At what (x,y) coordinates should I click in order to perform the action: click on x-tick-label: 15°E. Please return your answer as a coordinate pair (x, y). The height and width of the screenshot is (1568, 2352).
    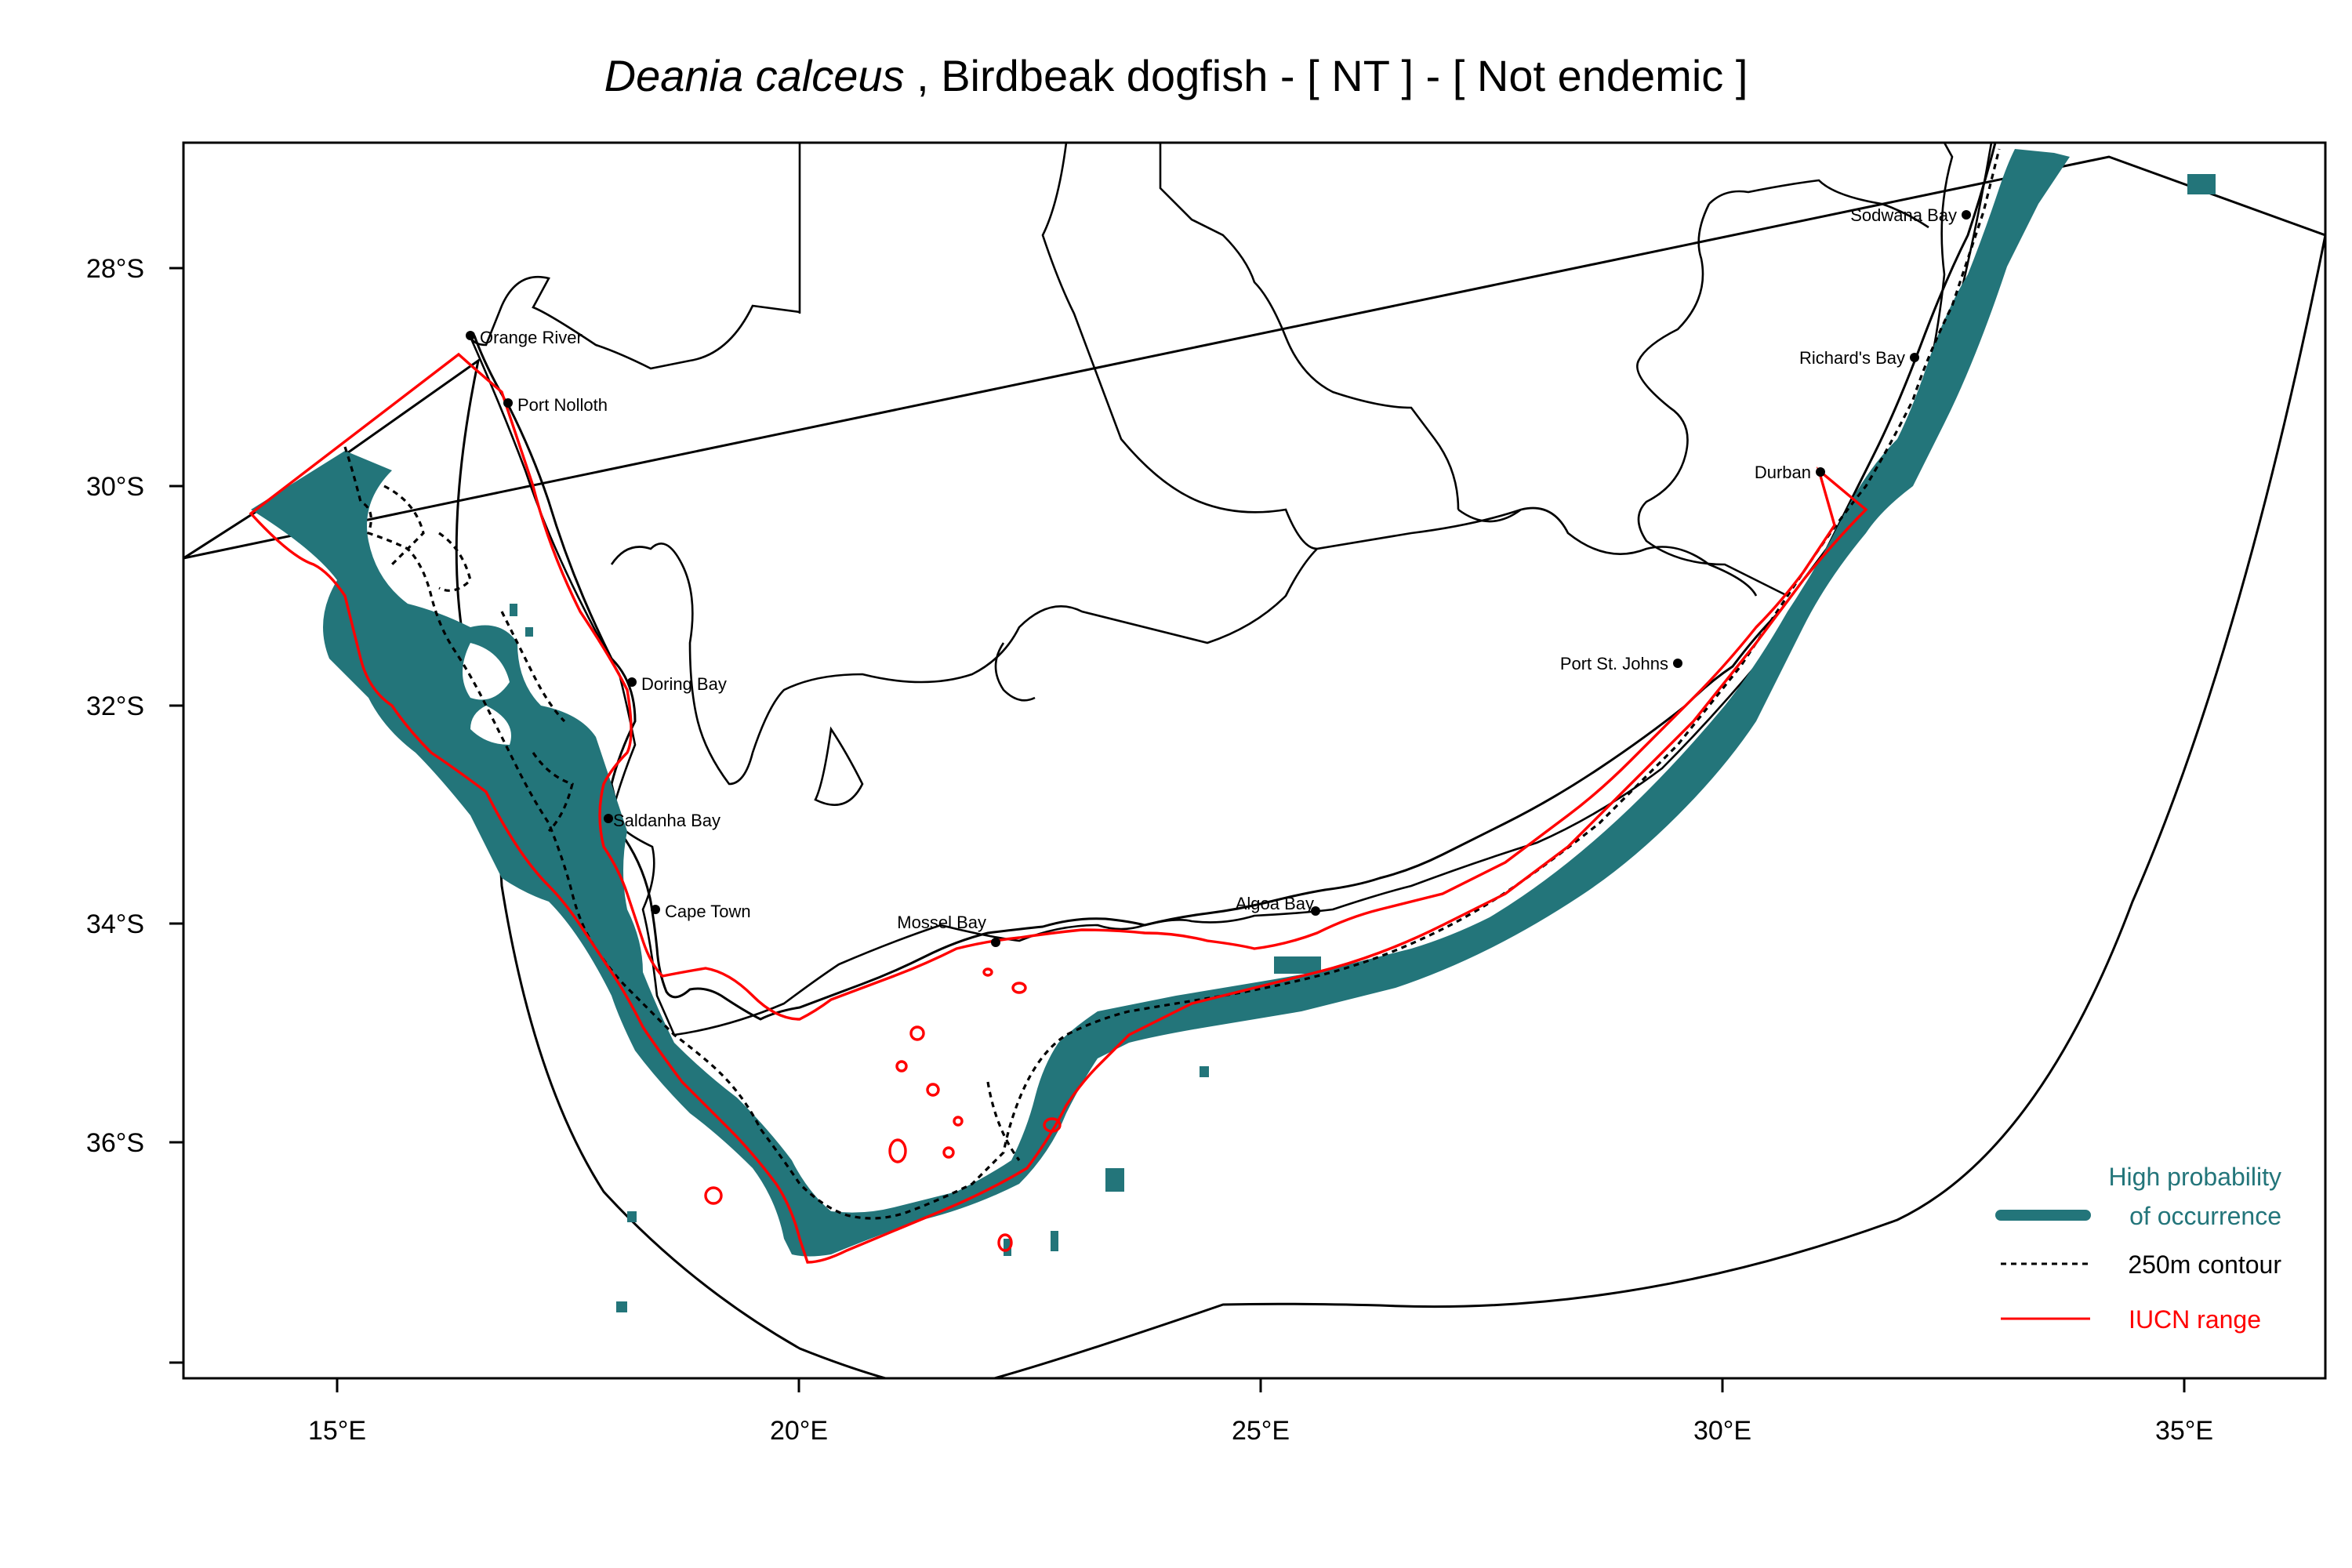
    Looking at the image, I should click on (337, 1431).